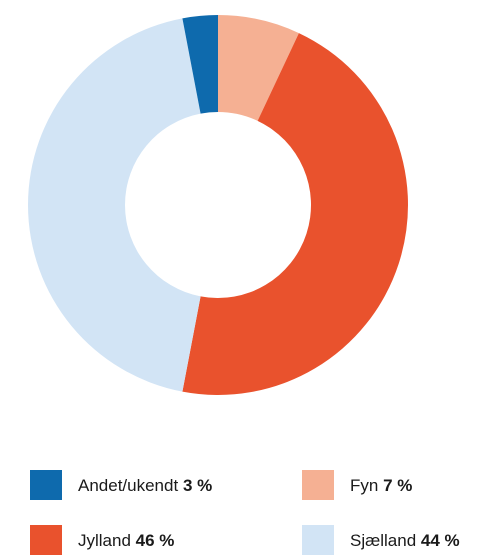 Image resolution: width=504 pixels, height=555 pixels. What do you see at coordinates (104, 540) in the screenshot?
I see `legend-name: Jylland` at bounding box center [104, 540].